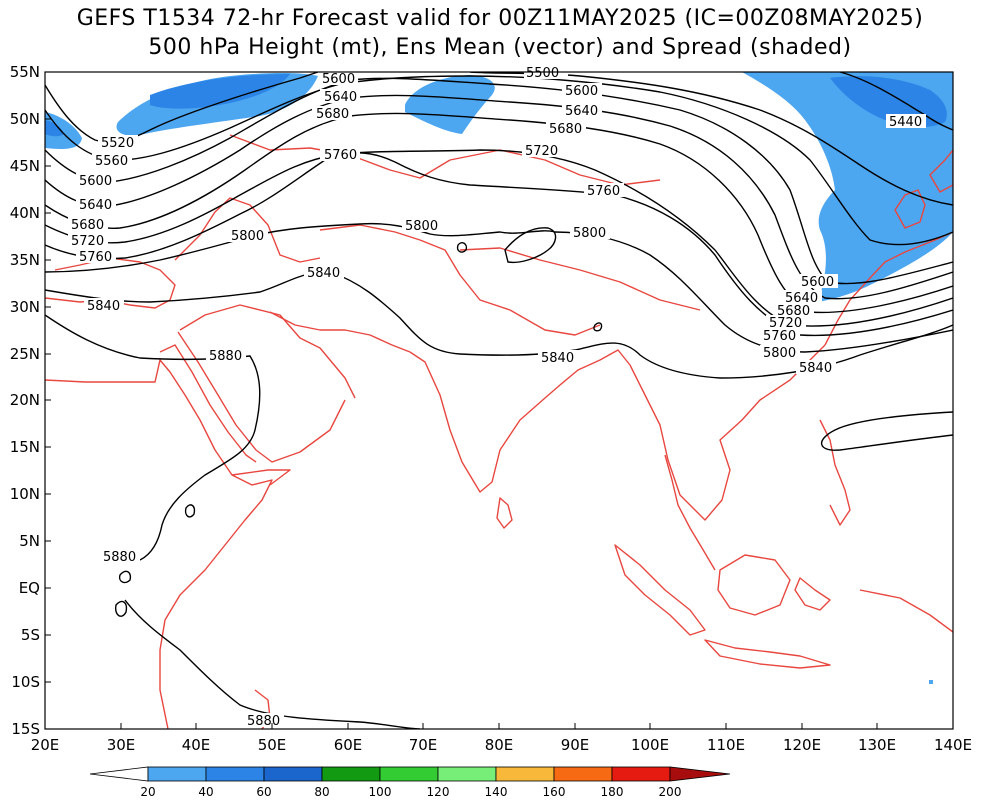  Describe the element at coordinates (220, 91) in the screenshot. I see `spread-area-northwest-core` at that location.